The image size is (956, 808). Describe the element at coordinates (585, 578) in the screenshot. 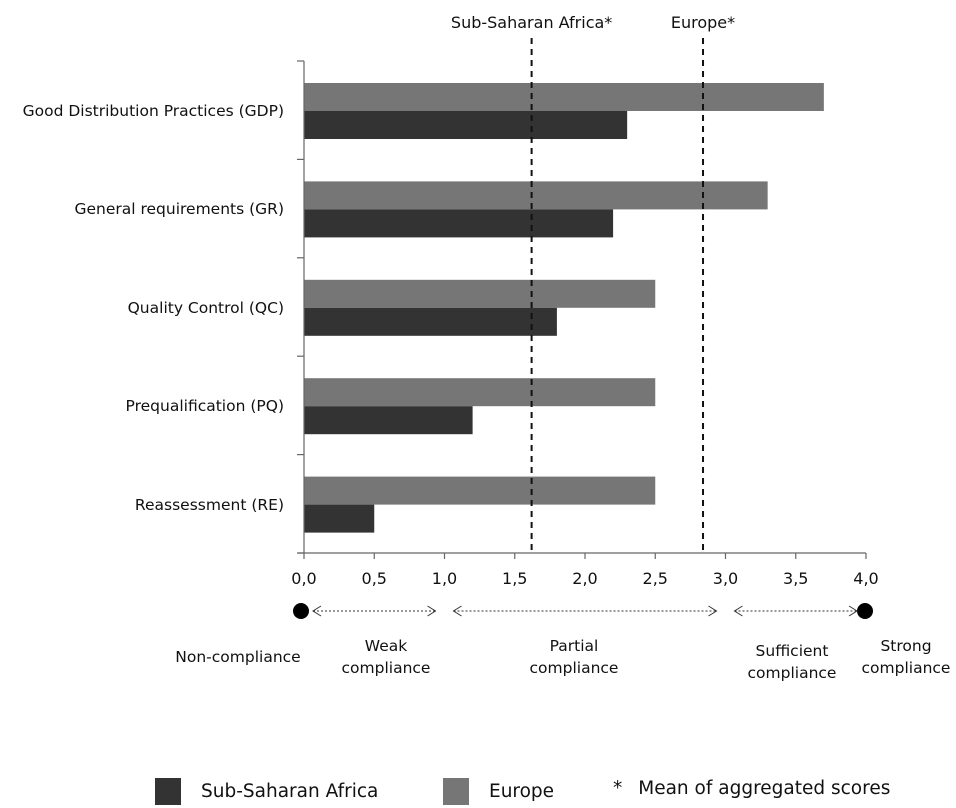

I see `x-tick-label: 2,0` at that location.